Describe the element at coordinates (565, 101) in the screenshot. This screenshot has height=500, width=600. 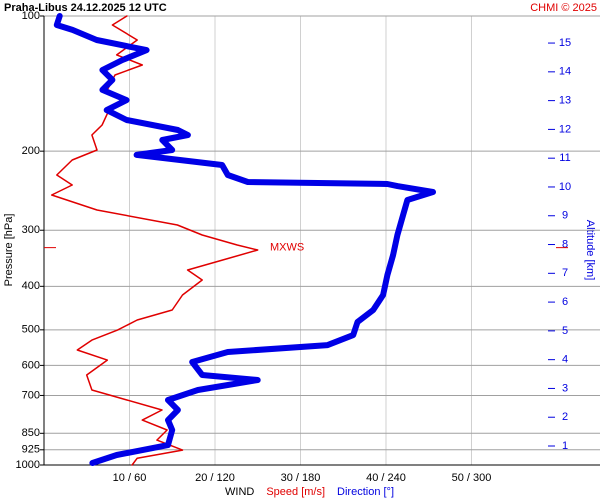
I see `y2-tick-label: 13` at that location.